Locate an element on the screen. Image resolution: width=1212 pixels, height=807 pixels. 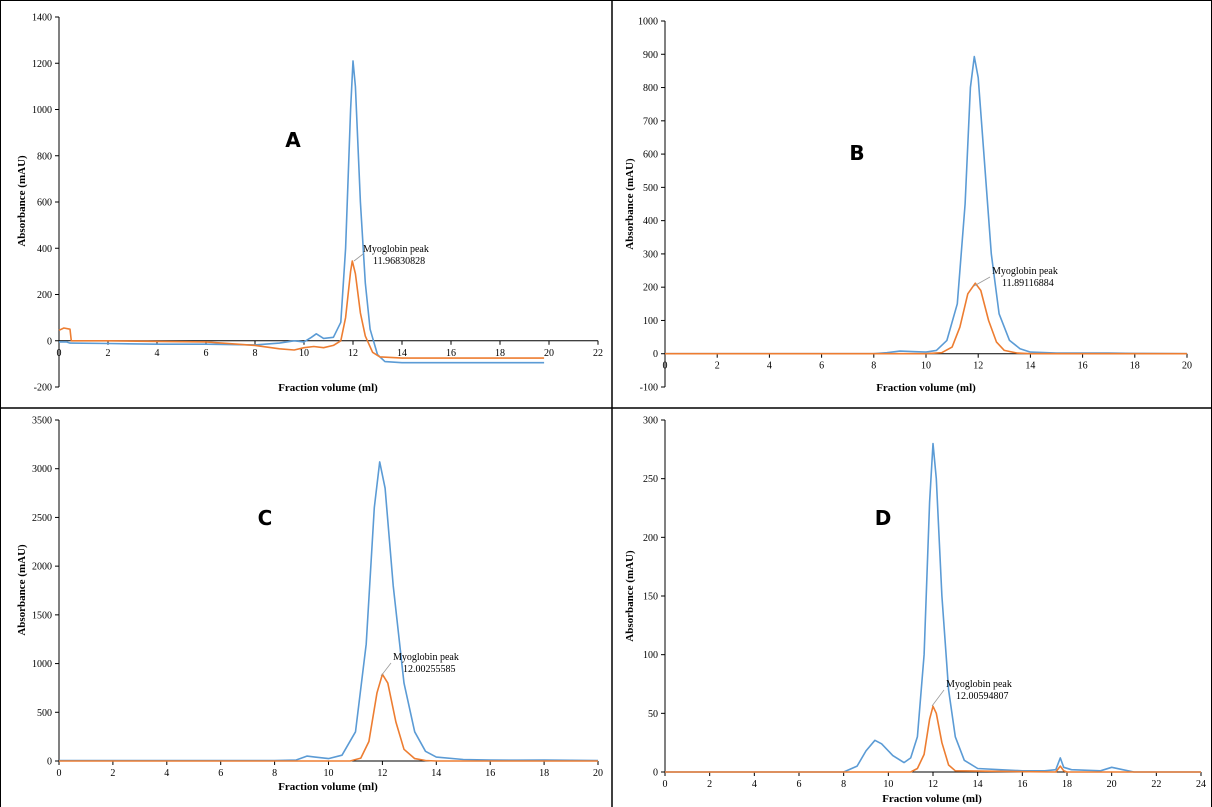
y-tick-label: 1400 is located at coordinates (42, 18).